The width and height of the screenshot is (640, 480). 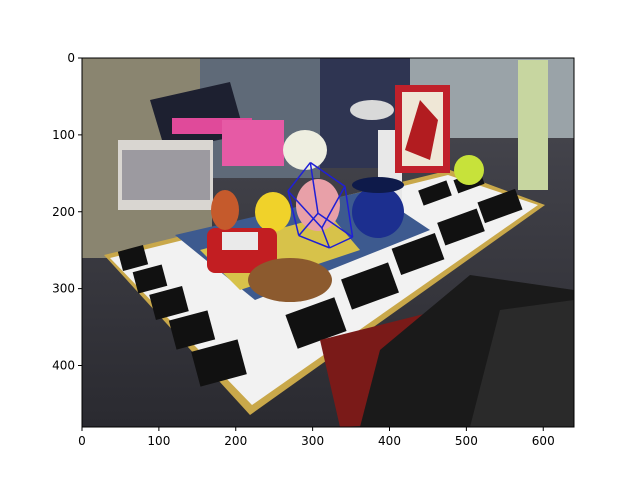 I want to click on y-tick-label: 200, so click(x=63, y=212).